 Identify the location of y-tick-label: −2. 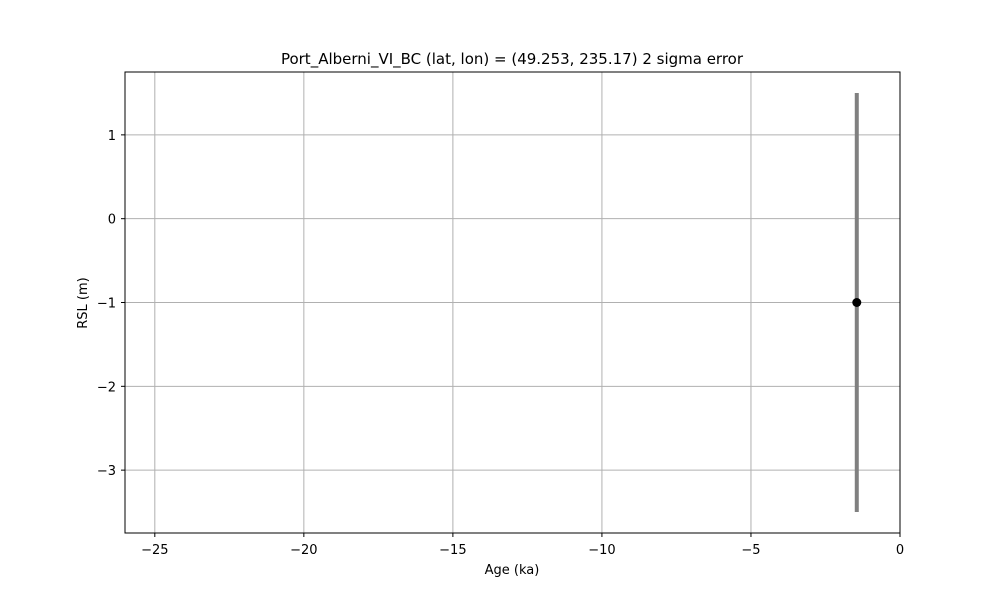
(106, 387).